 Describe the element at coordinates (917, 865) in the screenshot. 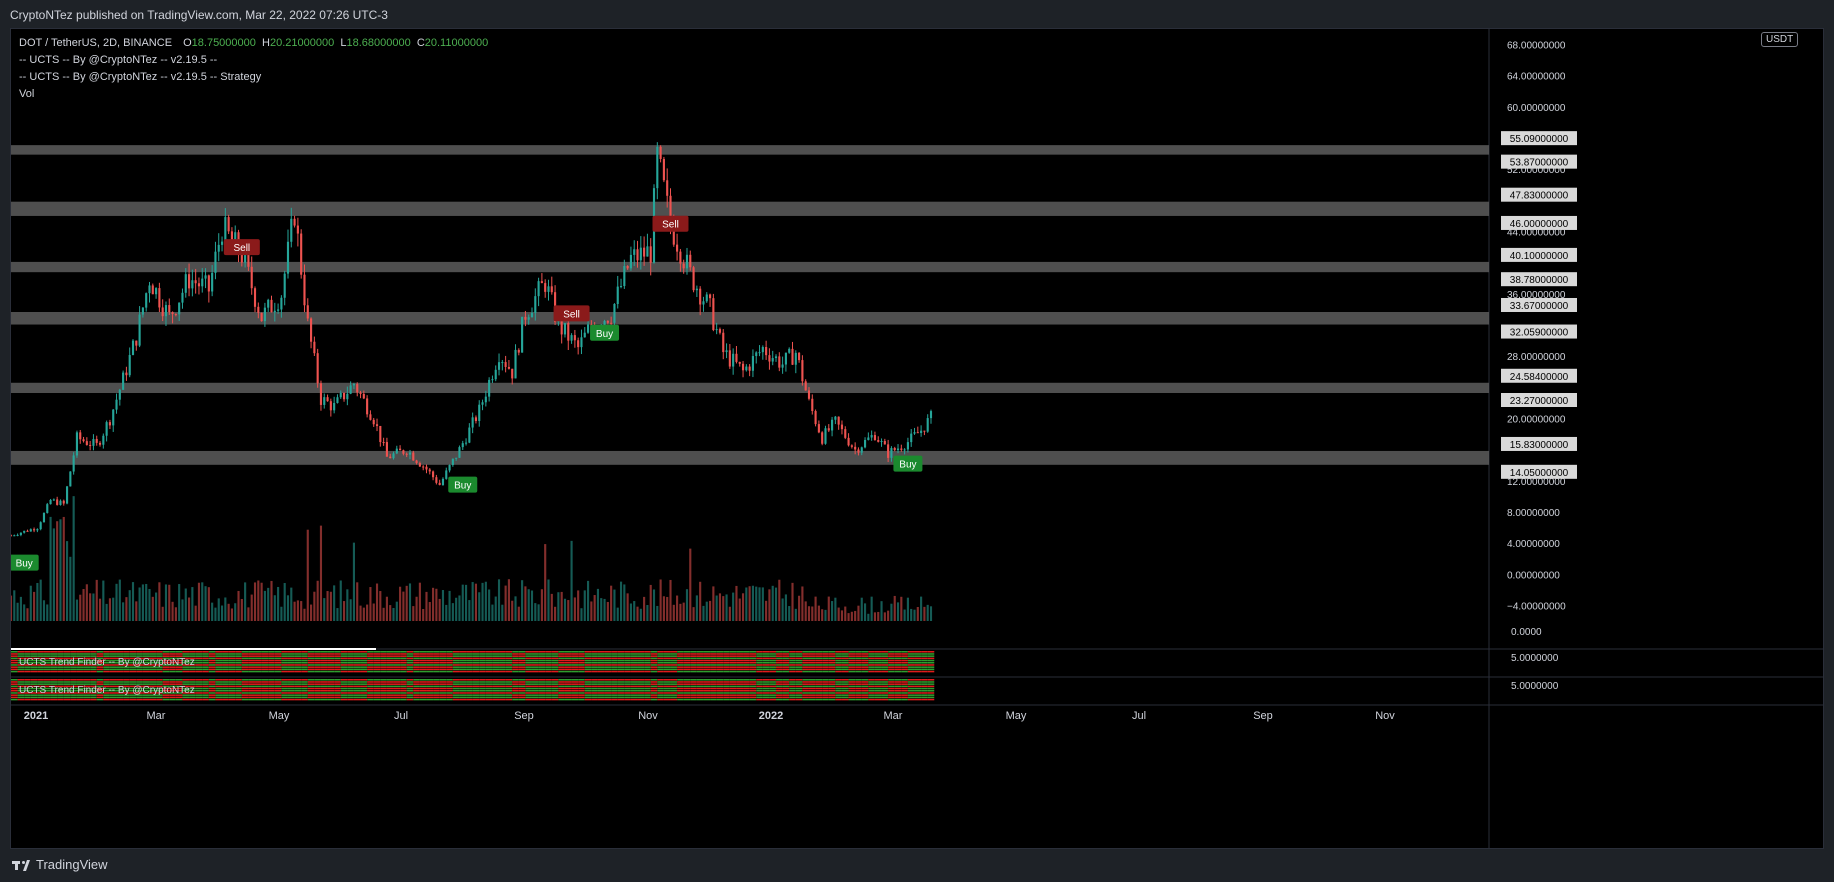

I see `footer: TradingView` at that location.